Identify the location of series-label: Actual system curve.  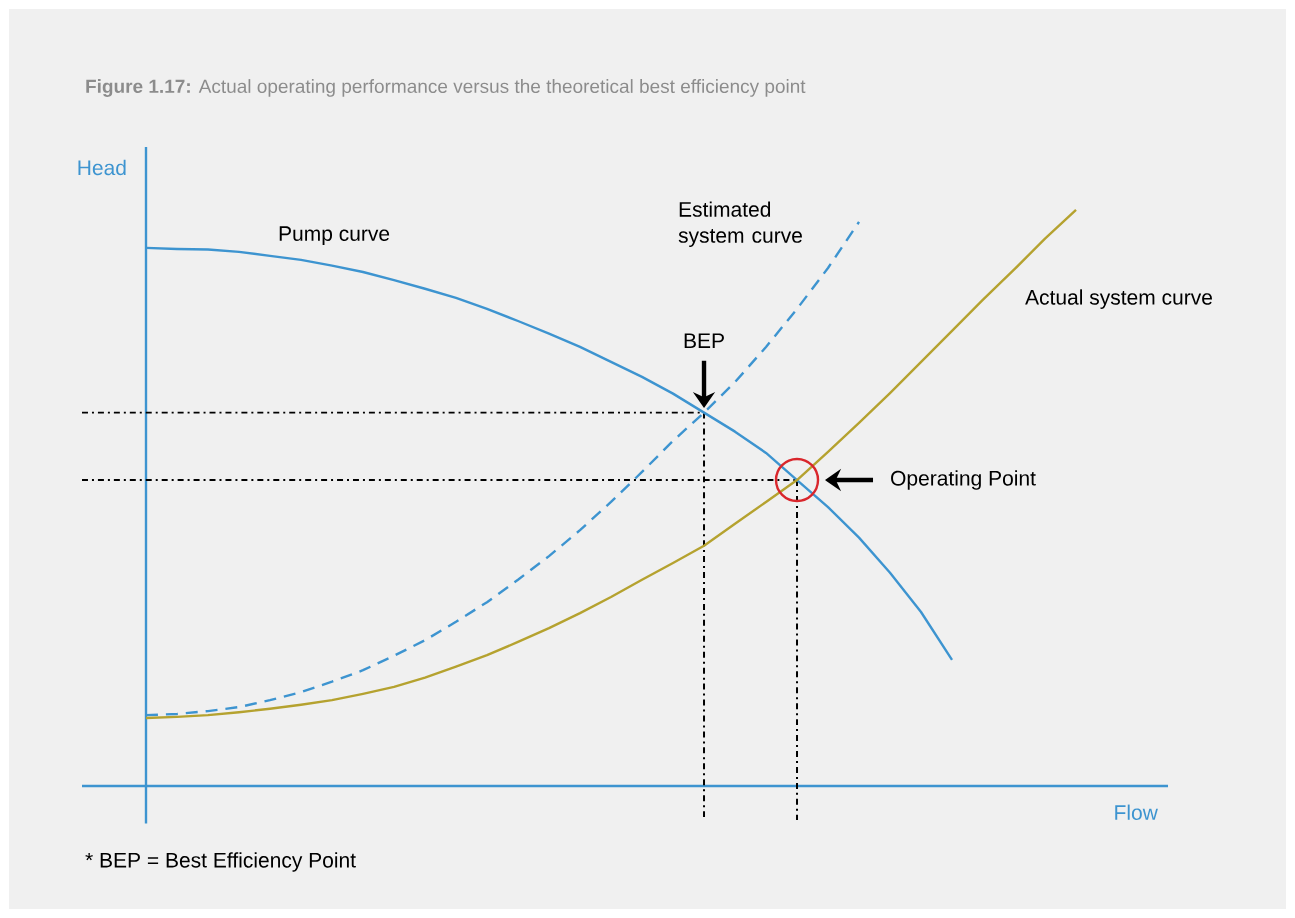
(1118, 299).